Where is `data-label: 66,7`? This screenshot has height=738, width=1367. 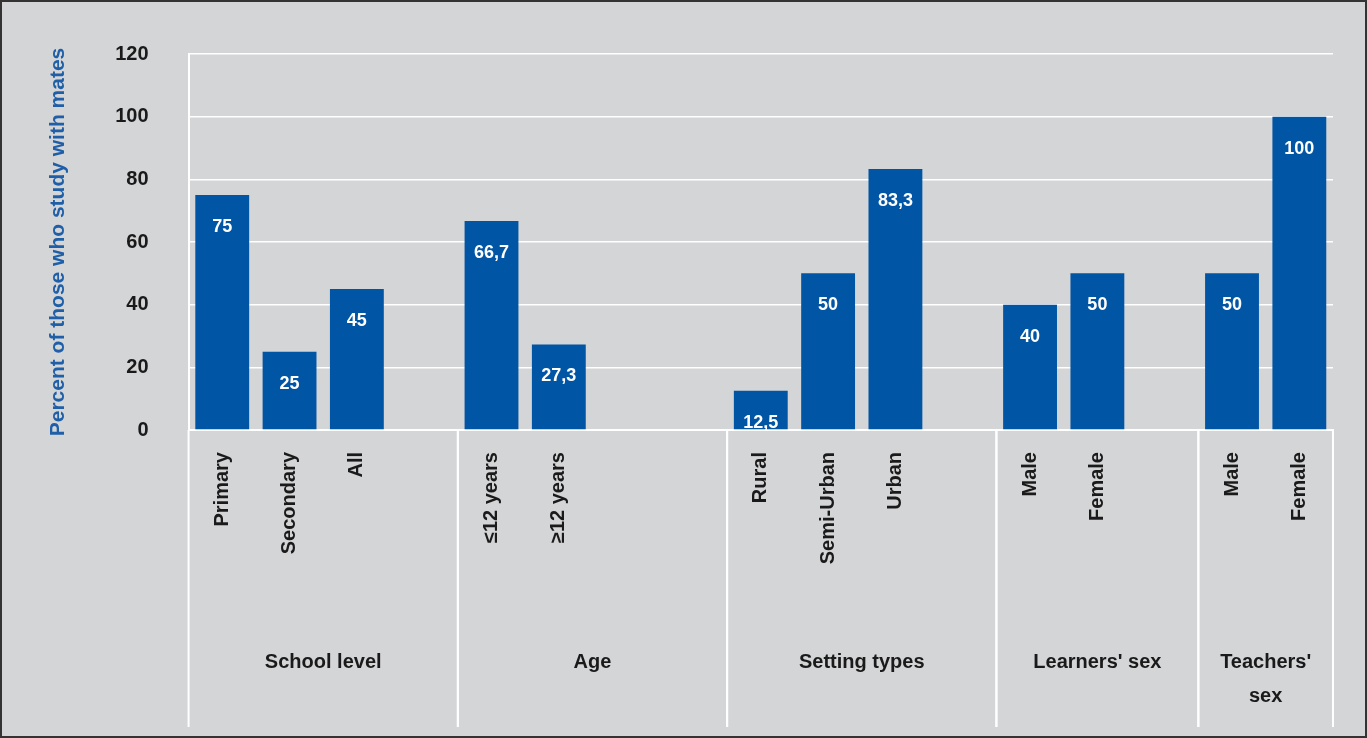 data-label: 66,7 is located at coordinates (491, 251).